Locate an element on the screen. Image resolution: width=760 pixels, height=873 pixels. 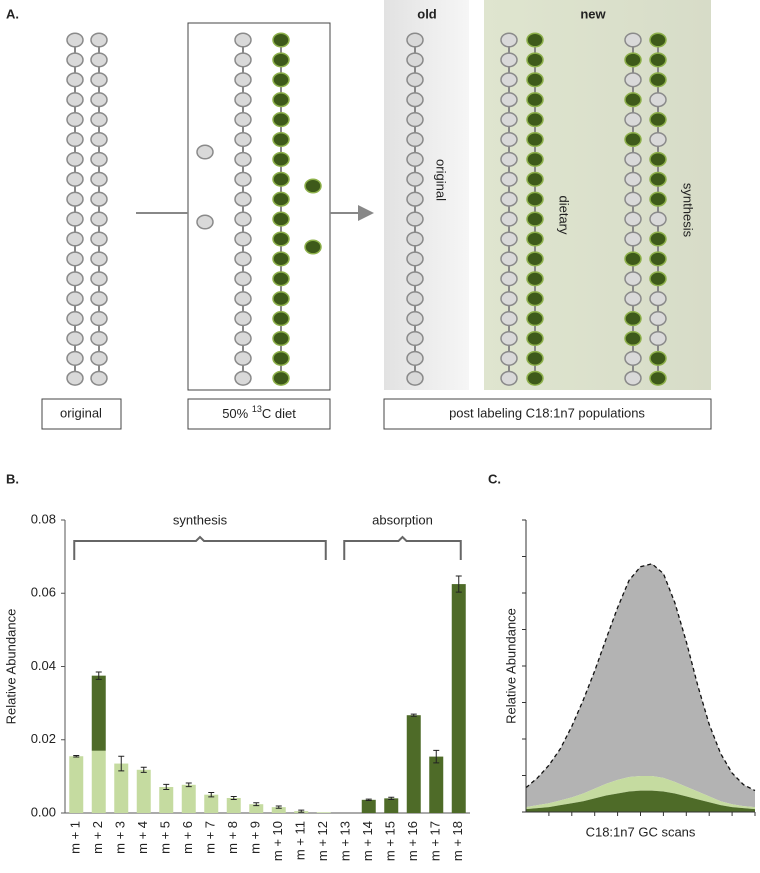
y-axis-label: Relative Abundance is located at coordinates (510, 666).